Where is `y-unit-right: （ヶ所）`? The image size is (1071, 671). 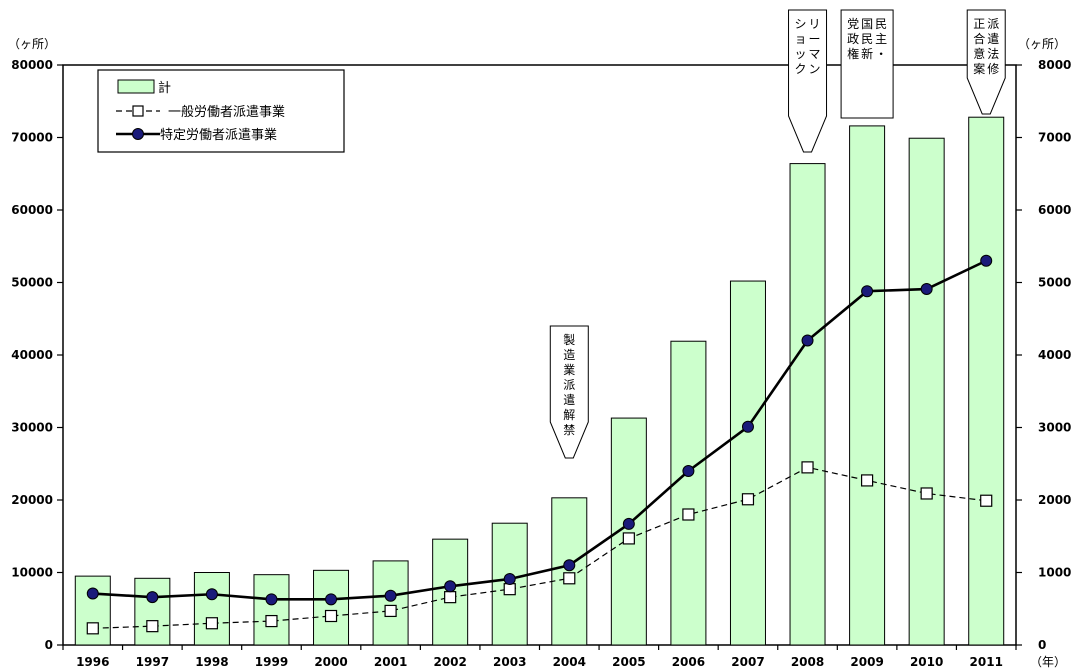 y-unit-right: （ヶ所） is located at coordinates (1042, 44).